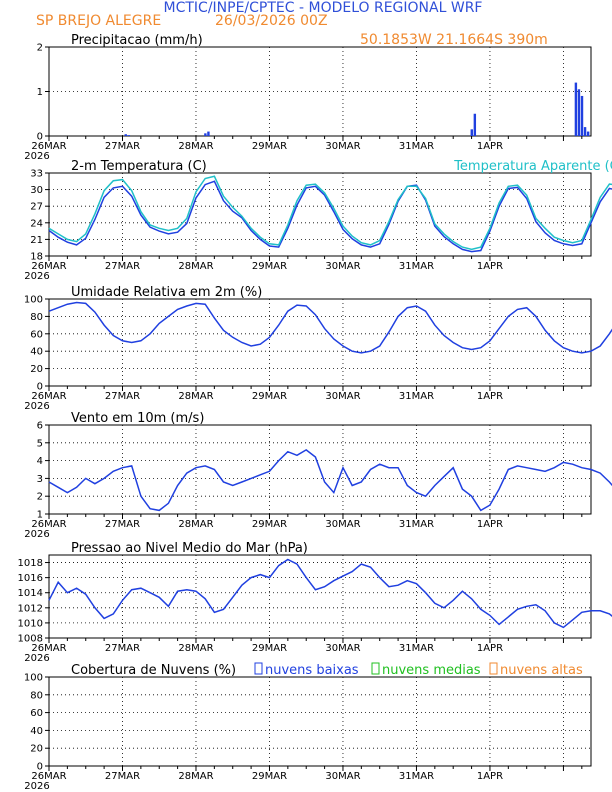  What do you see at coordinates (189, 548) in the screenshot?
I see `panel-title: Pressao ao Nivel Medio do Mar (hPa)` at bounding box center [189, 548].